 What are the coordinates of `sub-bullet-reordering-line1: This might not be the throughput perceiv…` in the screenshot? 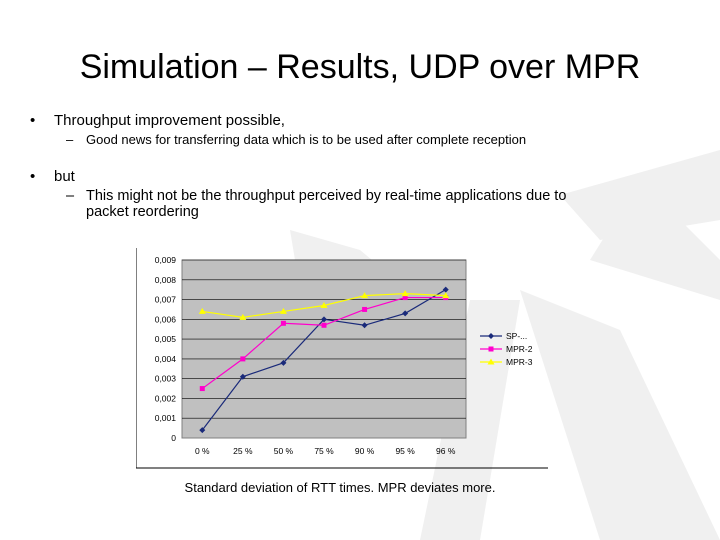 It's located at (326, 196).